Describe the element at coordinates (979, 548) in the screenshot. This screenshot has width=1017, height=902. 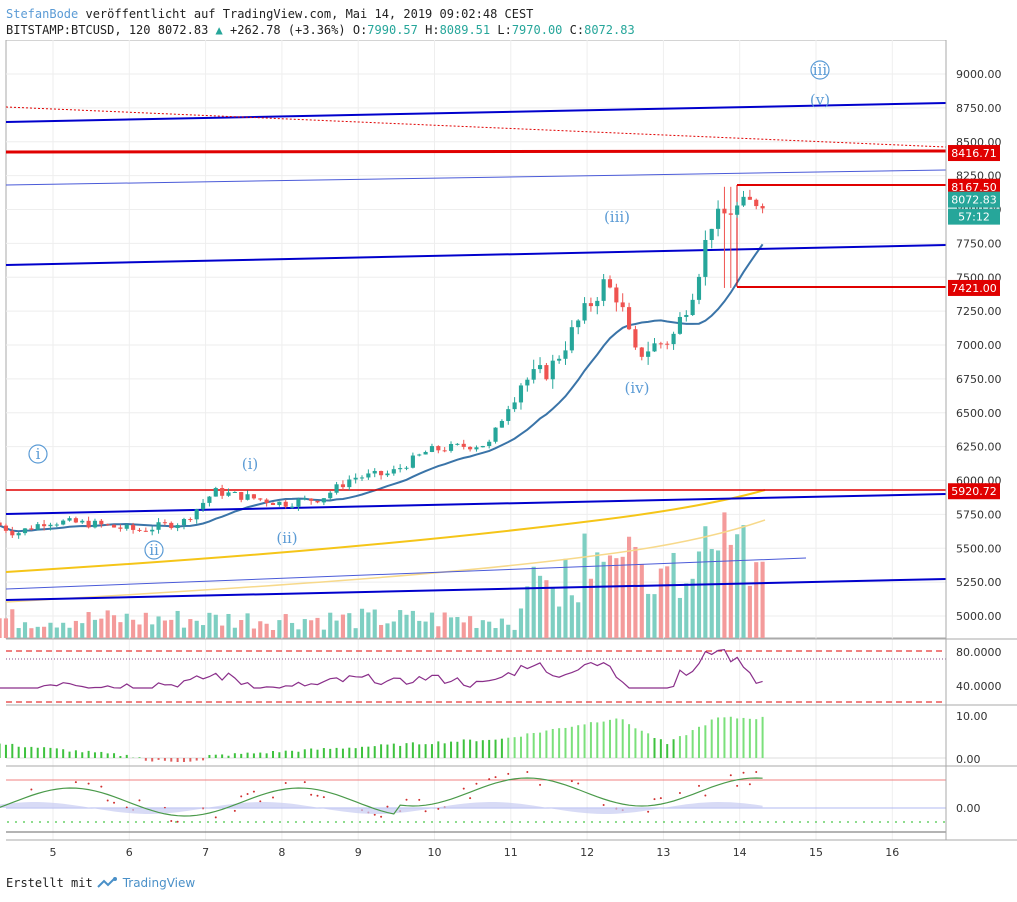
I see `price-tick-label: 5500.00` at that location.